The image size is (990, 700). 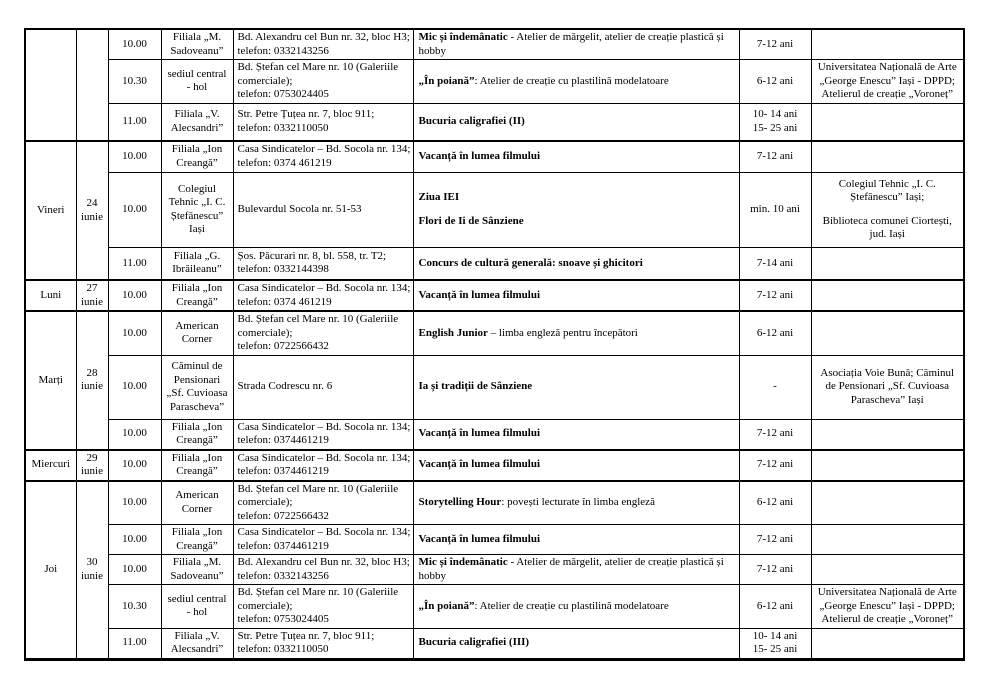 What do you see at coordinates (576, 209) in the screenshot?
I see `event-cell: Ziua IEI Flori de Ii de Sânziene` at bounding box center [576, 209].